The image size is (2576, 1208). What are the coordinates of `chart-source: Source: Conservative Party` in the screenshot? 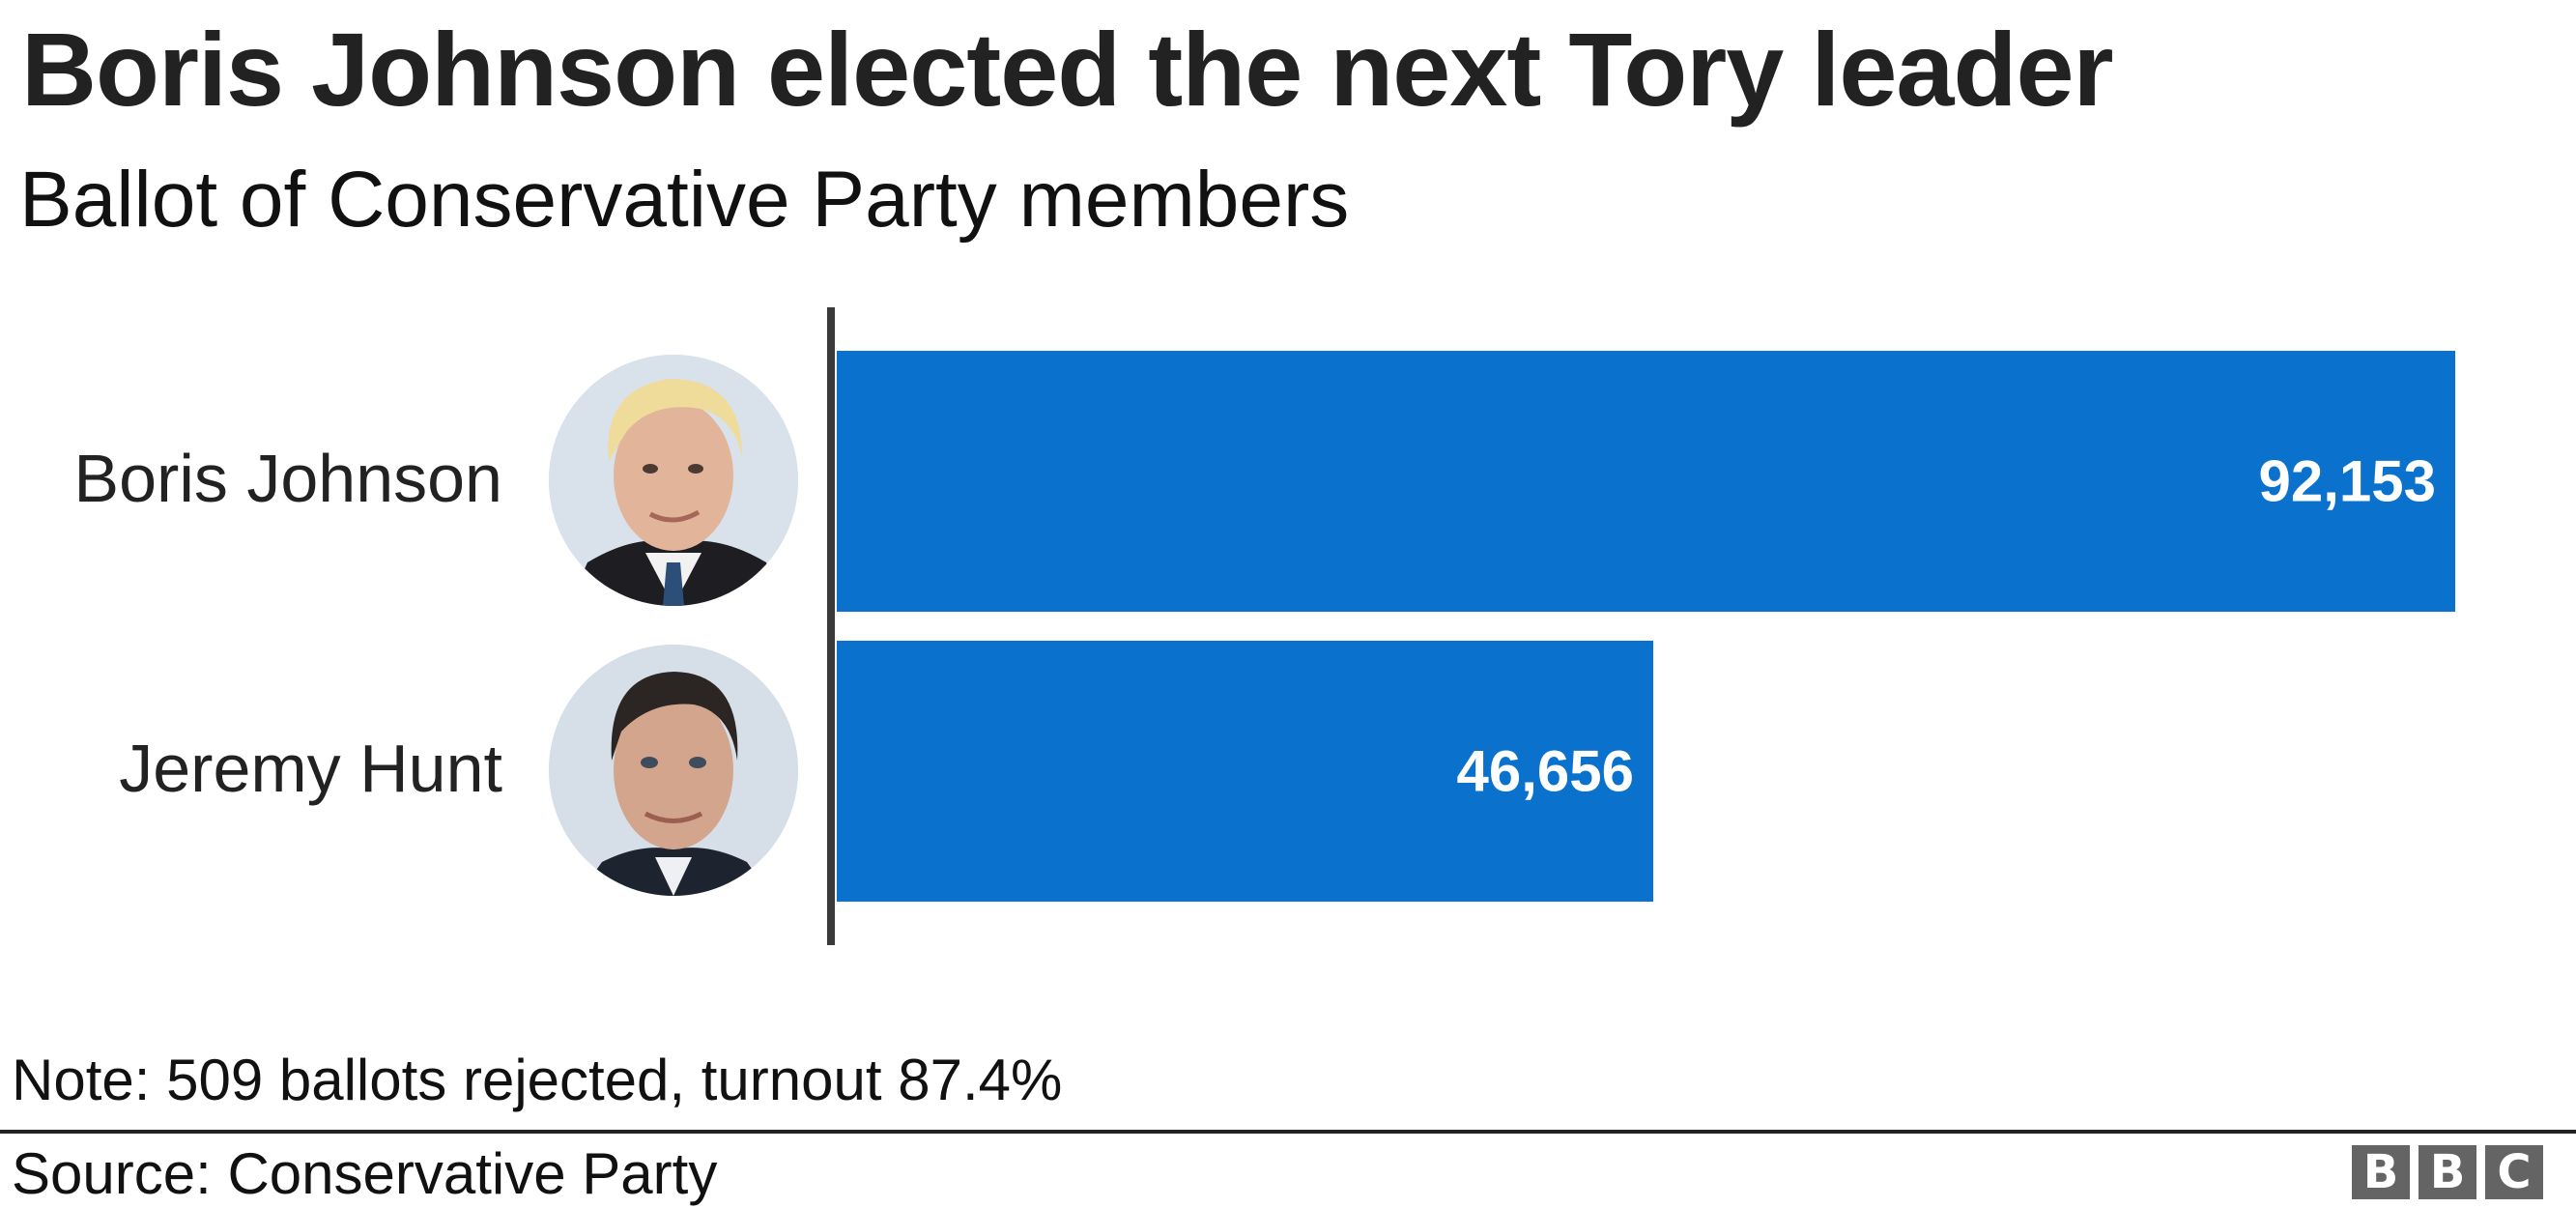 It's located at (365, 1173).